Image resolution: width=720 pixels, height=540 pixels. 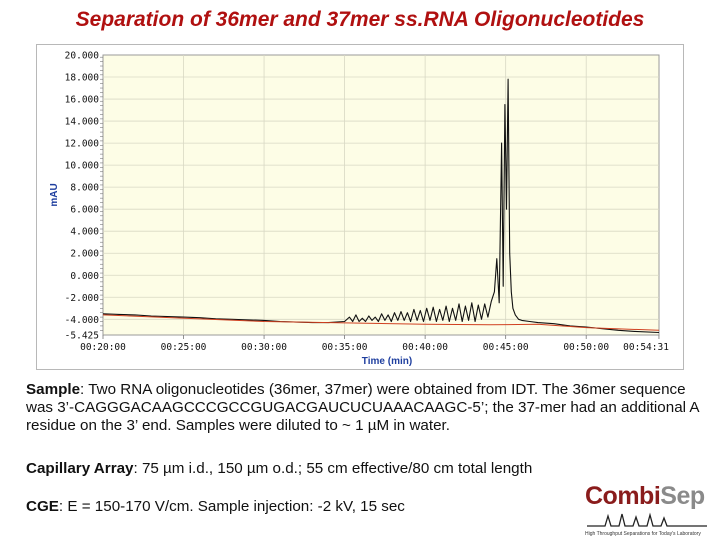 I want to click on y-tick-label: 20.000, so click(x=82, y=56).